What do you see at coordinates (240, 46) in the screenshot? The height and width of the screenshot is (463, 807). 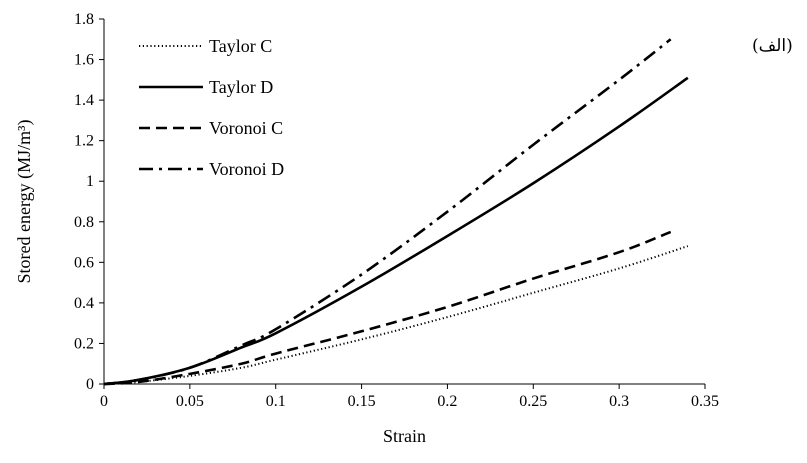 I see `legend-label-taylor-c: Taylor C` at bounding box center [240, 46].